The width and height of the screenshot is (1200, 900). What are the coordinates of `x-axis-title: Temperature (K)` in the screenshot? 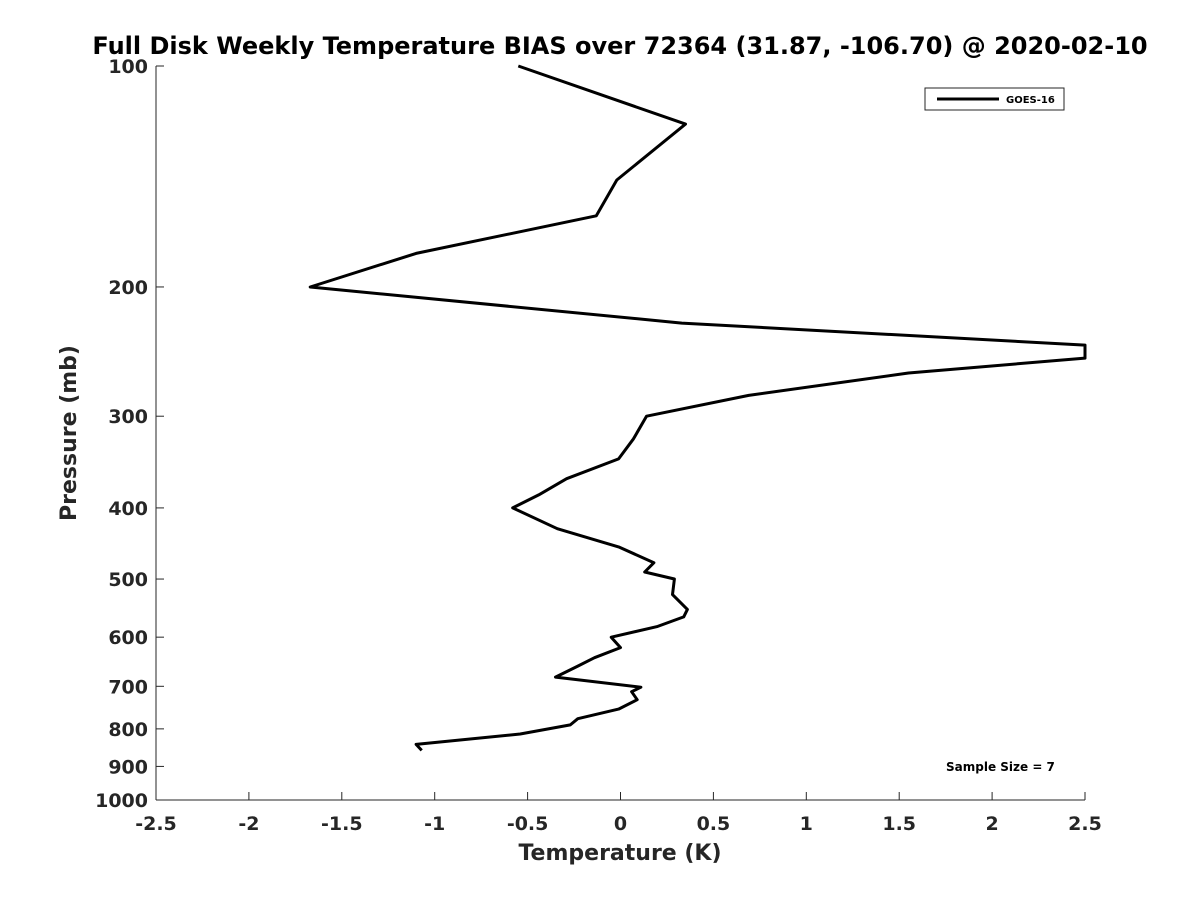 It's located at (619, 853).